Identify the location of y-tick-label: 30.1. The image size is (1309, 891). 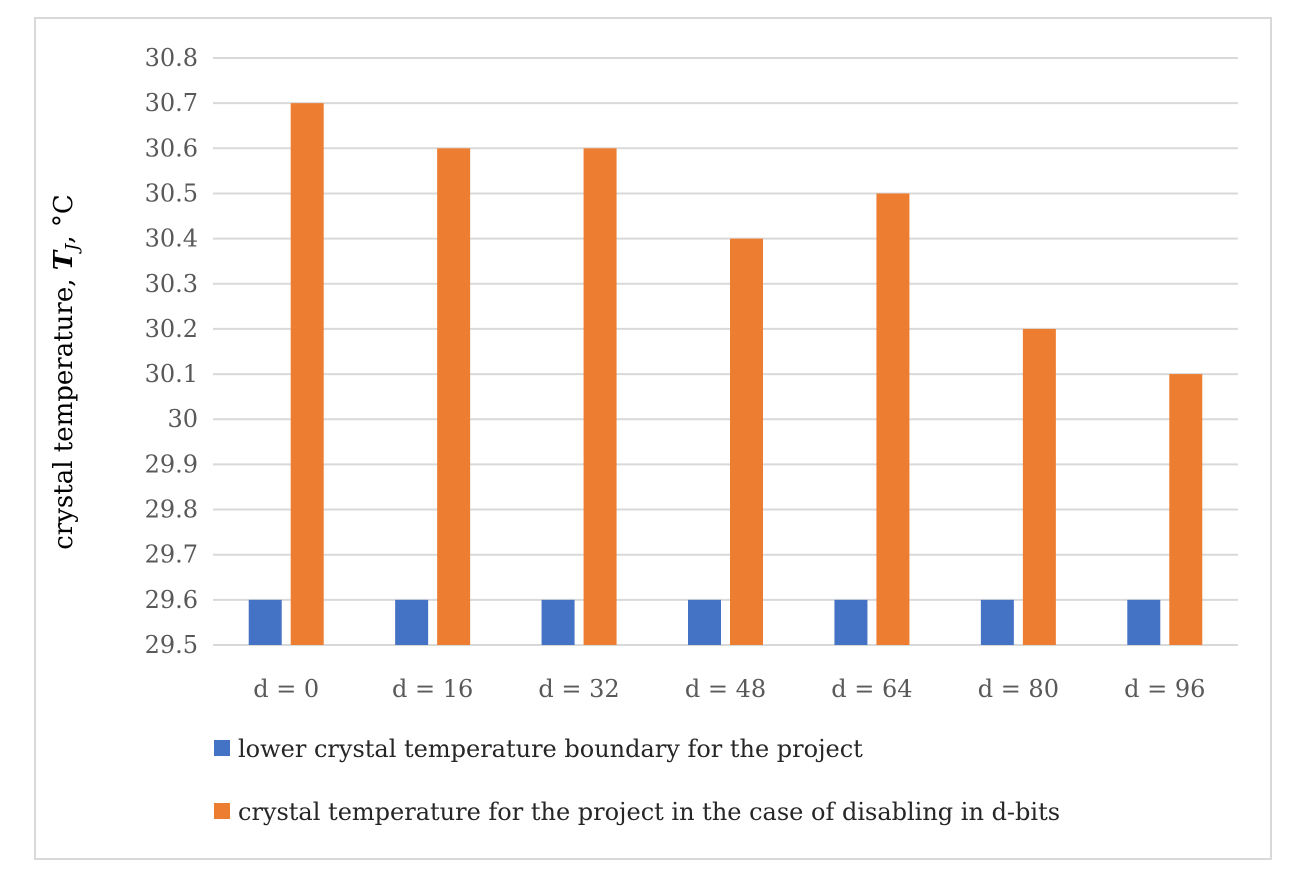
(171, 374).